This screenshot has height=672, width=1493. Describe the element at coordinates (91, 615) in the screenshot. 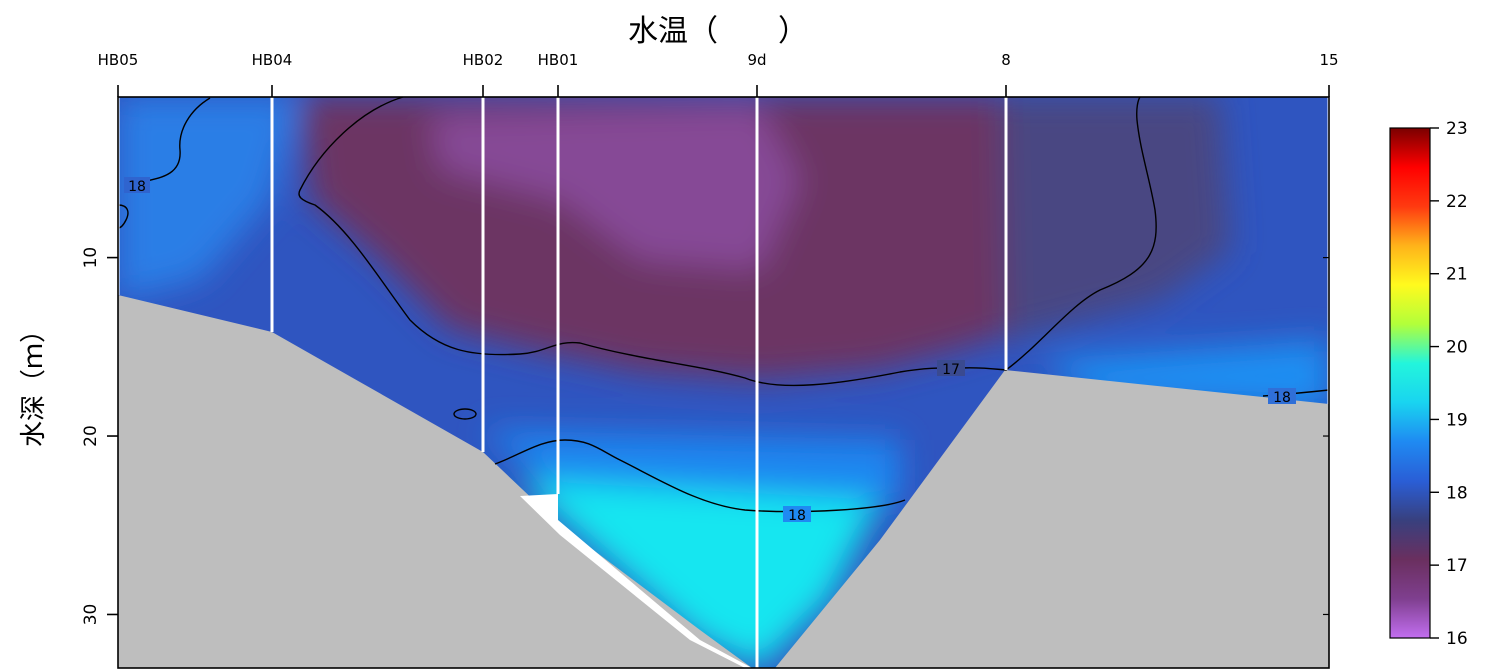

I see `y-tick-label-30: 30` at that location.